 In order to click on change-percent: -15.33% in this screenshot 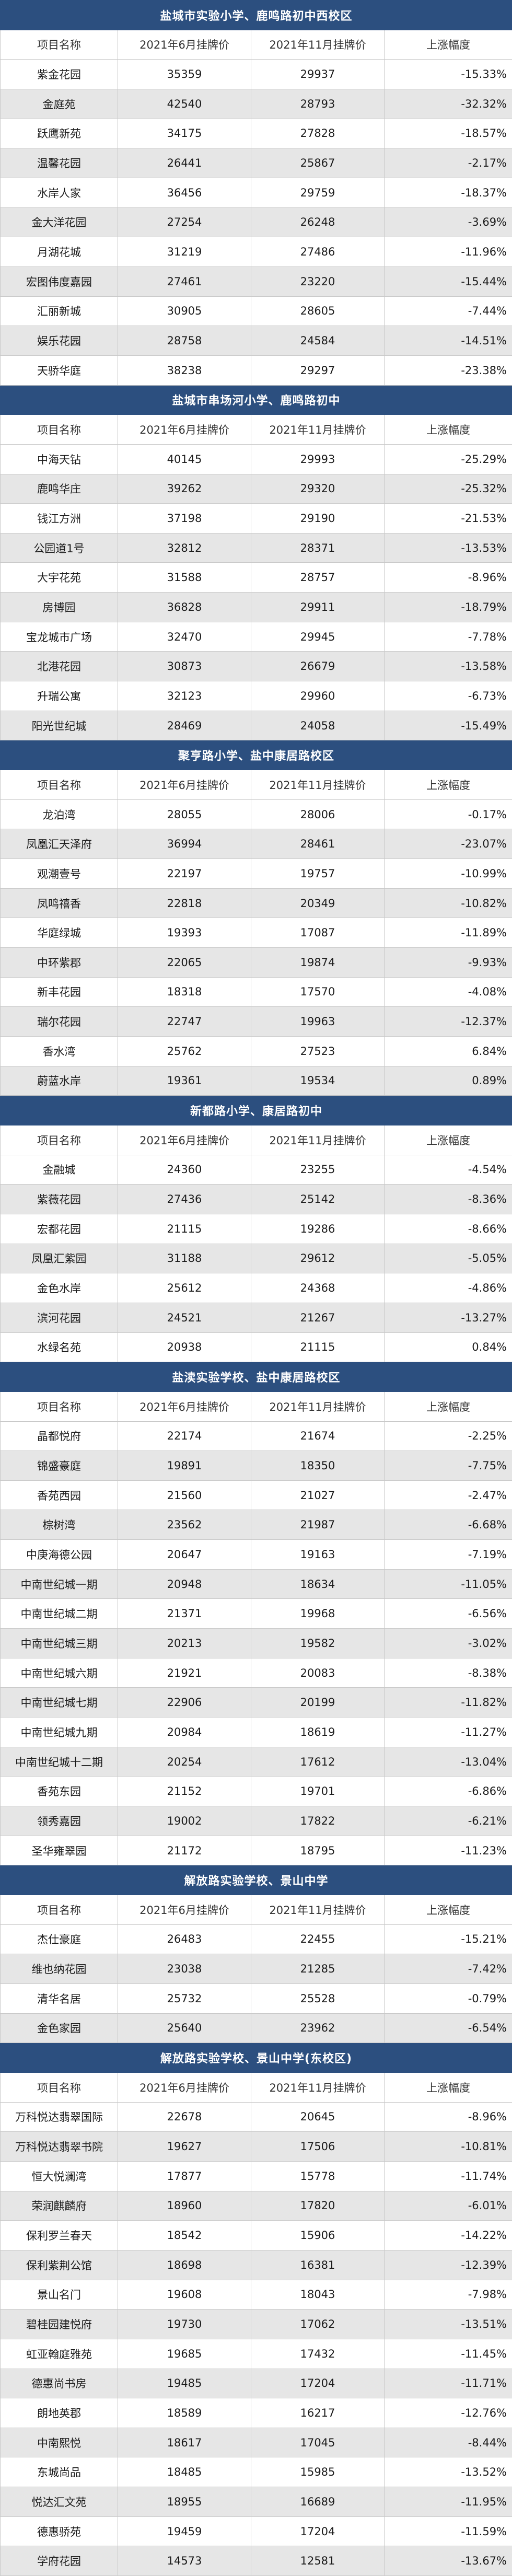, I will do `click(448, 74)`.